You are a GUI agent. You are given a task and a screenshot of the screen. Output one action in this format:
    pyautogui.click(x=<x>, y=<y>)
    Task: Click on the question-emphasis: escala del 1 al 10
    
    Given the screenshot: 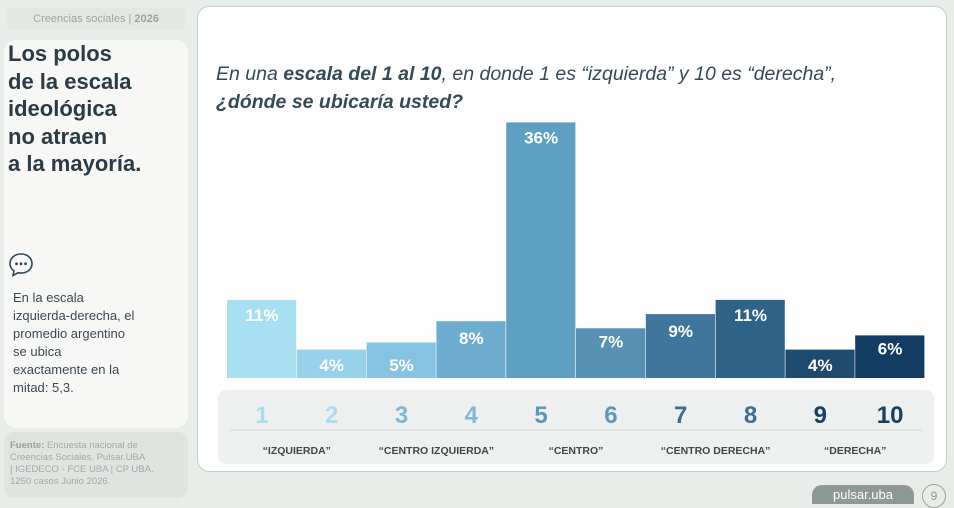 What is the action you would take?
    pyautogui.click(x=362, y=74)
    